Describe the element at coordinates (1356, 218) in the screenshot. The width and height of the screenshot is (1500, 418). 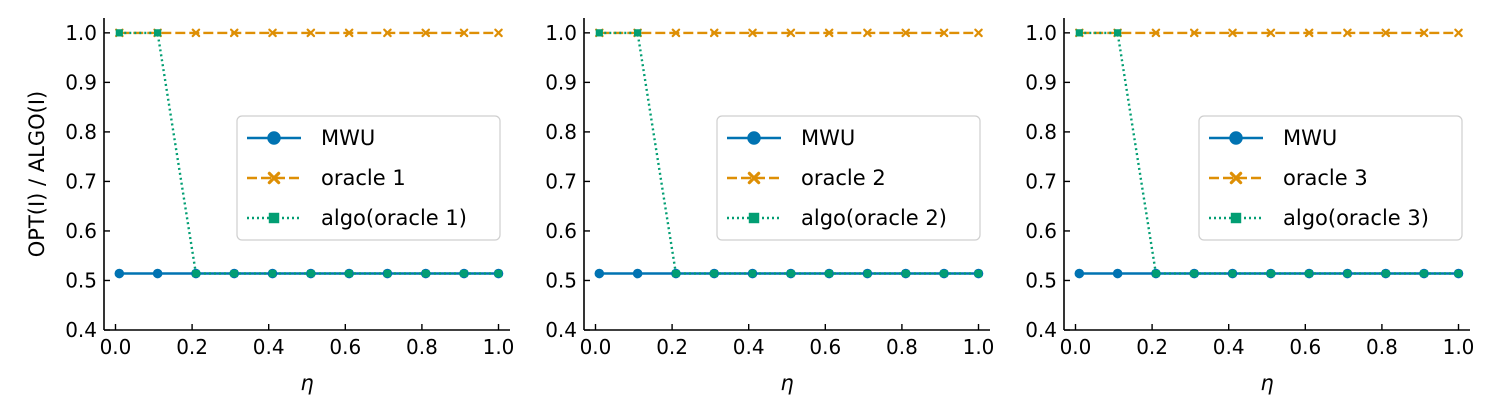
I see `legend-label: algo(oracle 3)` at that location.